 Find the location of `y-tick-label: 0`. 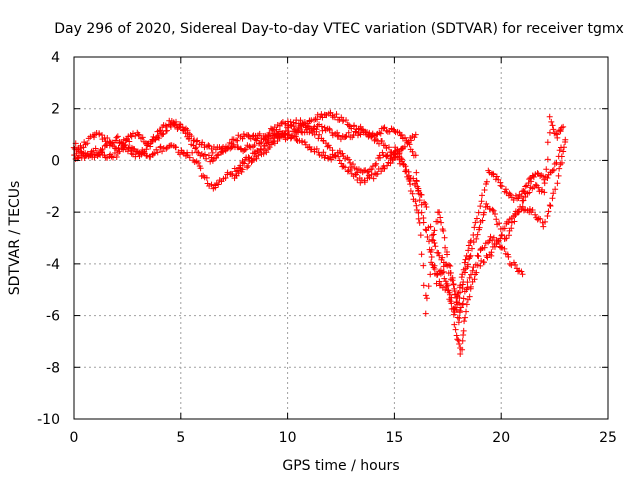

y-tick-label: 0 is located at coordinates (55, 161).